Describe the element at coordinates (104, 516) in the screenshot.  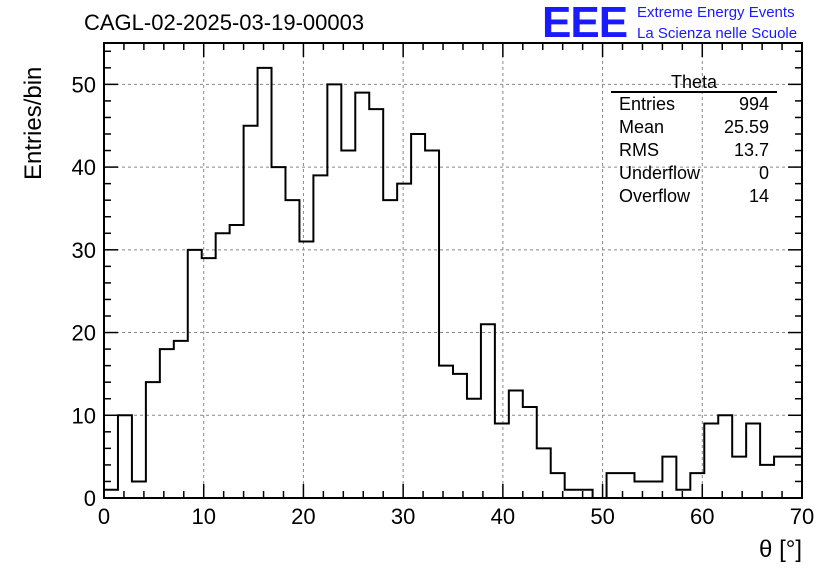
I see `x-tick-label: 0` at that location.